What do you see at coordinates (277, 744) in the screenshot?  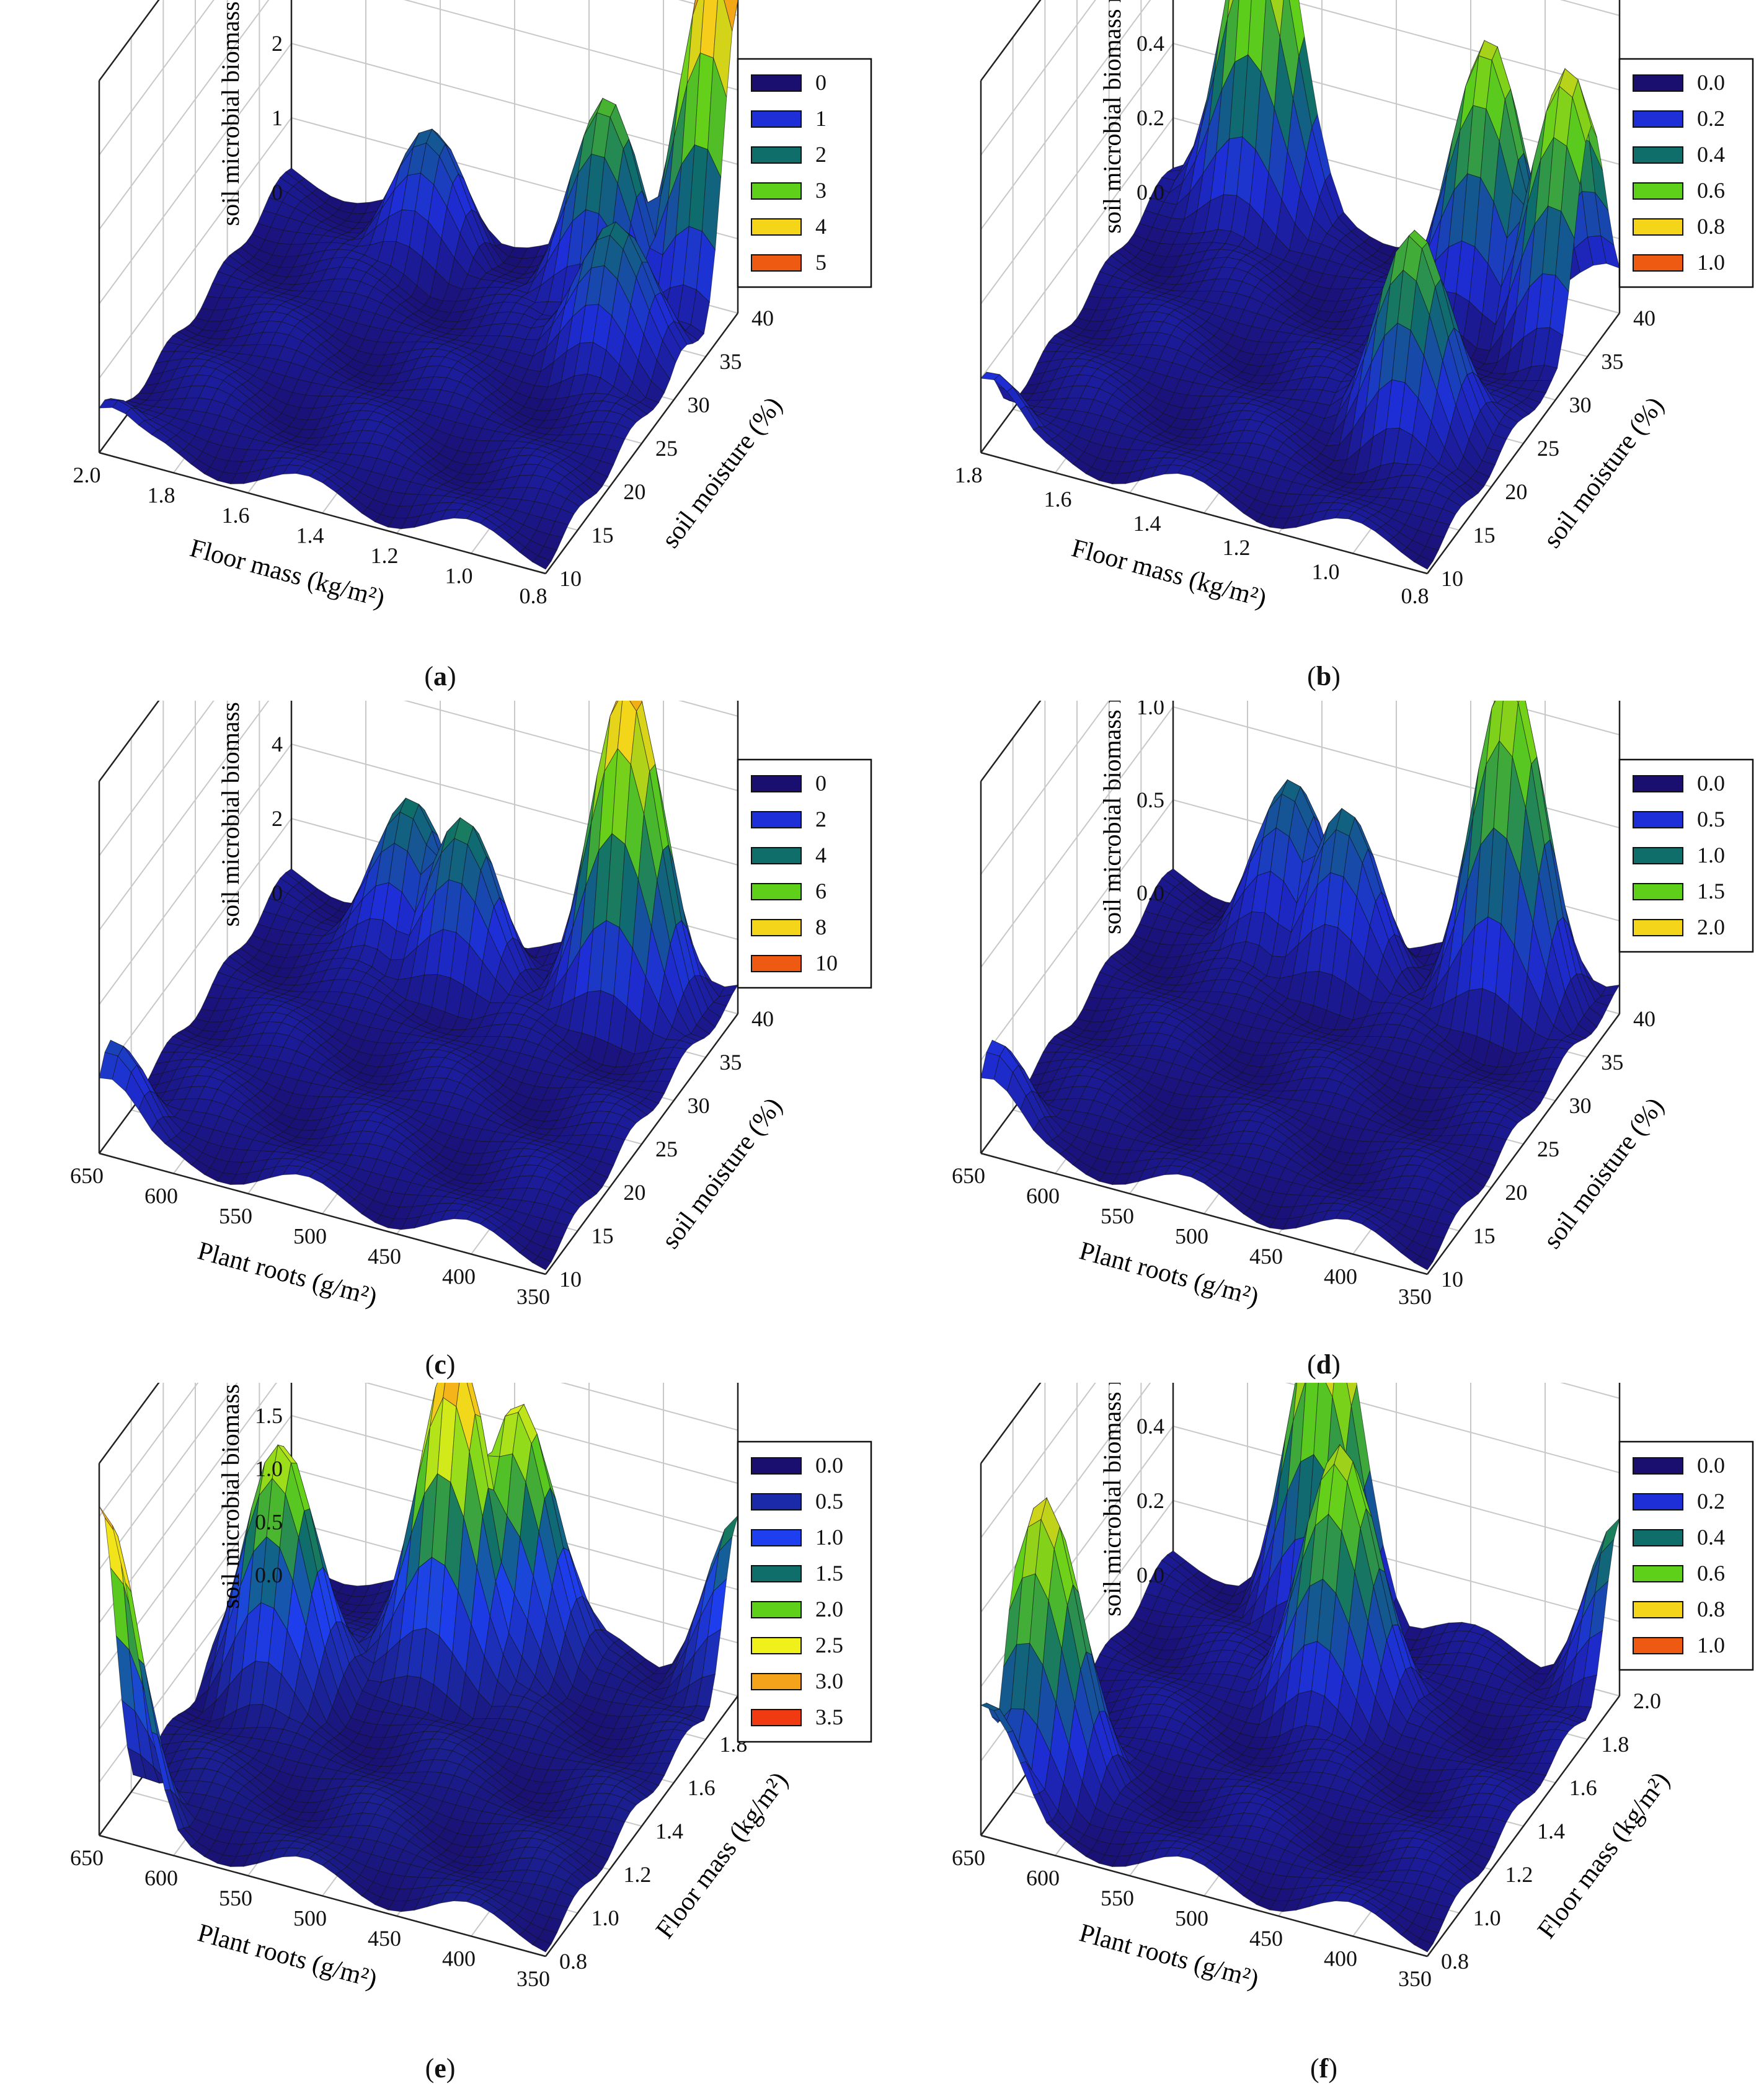 I see `z-tick-label: 4` at bounding box center [277, 744].